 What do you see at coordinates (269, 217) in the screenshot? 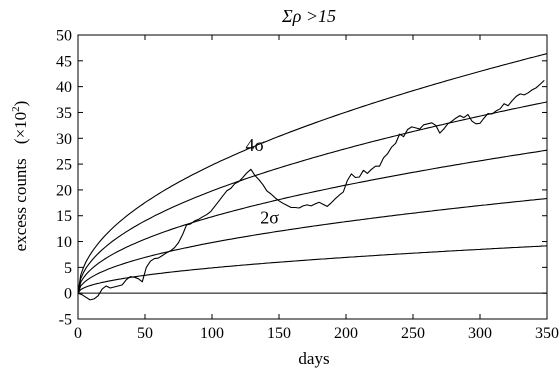
I see `annotation-label: 2σ` at bounding box center [269, 217].